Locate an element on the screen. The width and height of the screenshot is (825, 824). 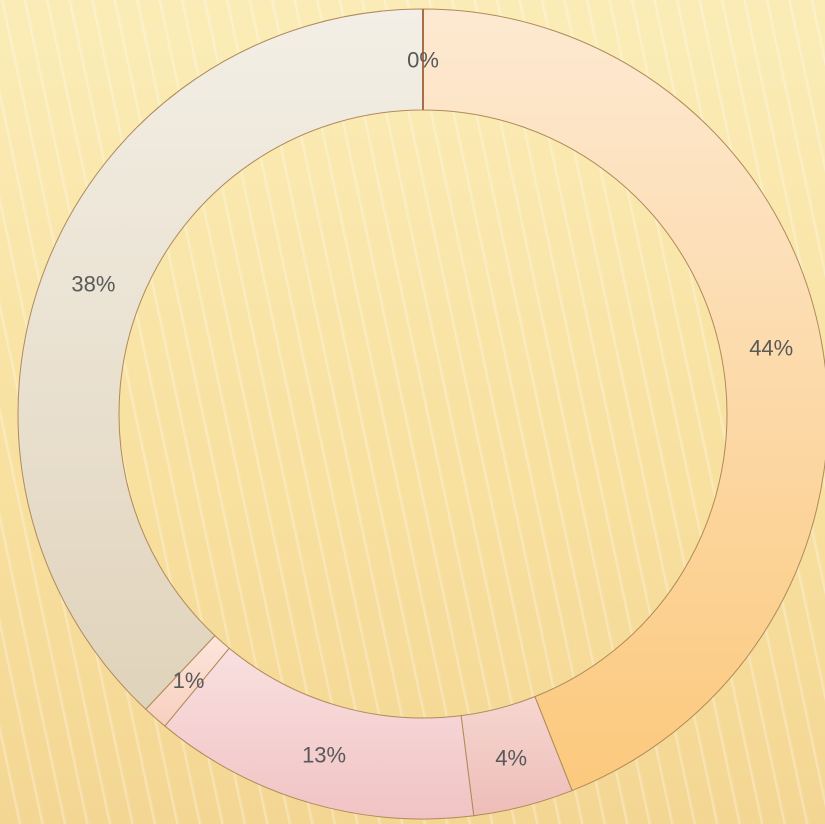
data-label-5: 38% is located at coordinates (93, 283).